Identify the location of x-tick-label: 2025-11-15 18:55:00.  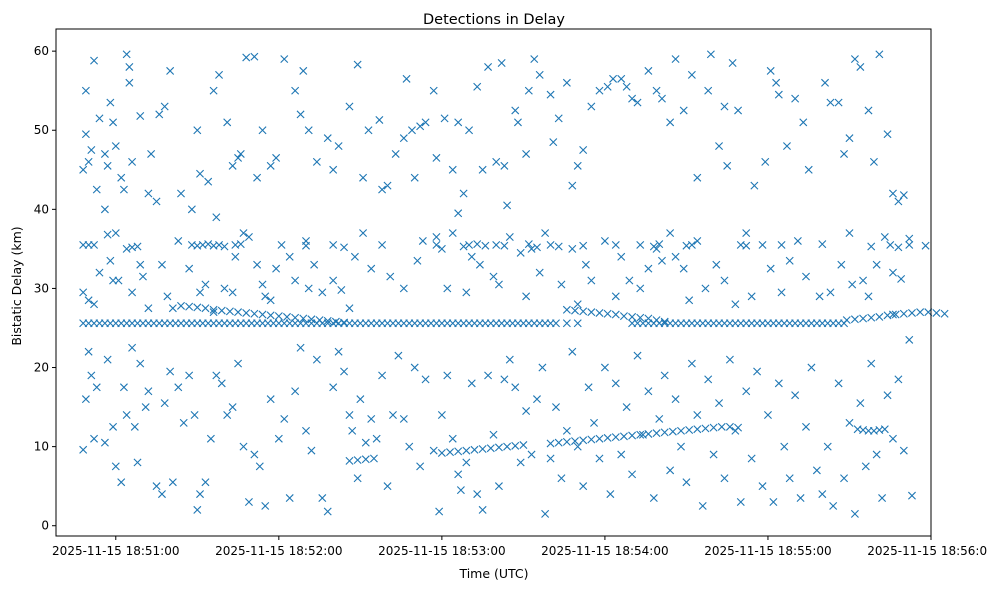
(767, 551).